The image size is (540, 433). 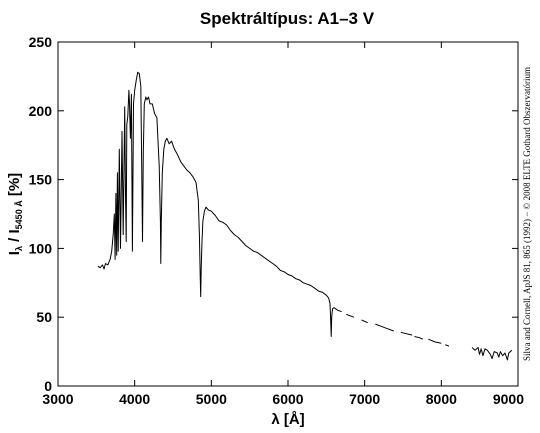 What do you see at coordinates (508, 399) in the screenshot?
I see `x-tick-label: 9000` at bounding box center [508, 399].